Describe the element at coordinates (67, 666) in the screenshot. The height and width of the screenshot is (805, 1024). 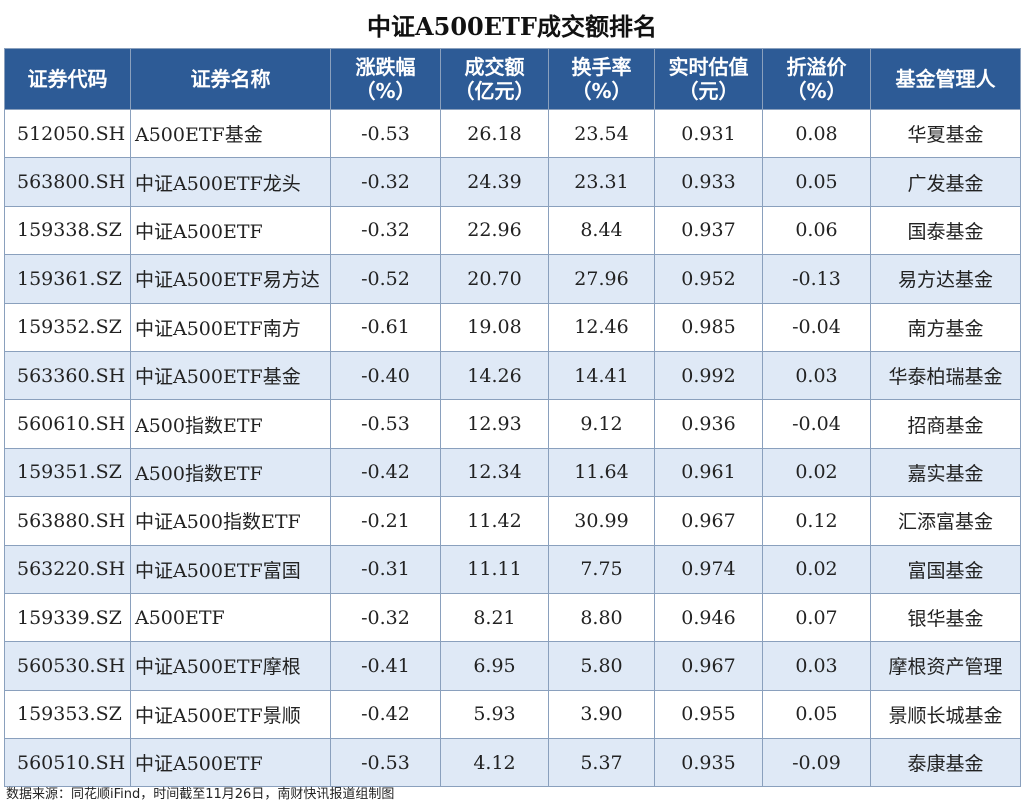
I see `cell-security-code: 560530.SH` at that location.